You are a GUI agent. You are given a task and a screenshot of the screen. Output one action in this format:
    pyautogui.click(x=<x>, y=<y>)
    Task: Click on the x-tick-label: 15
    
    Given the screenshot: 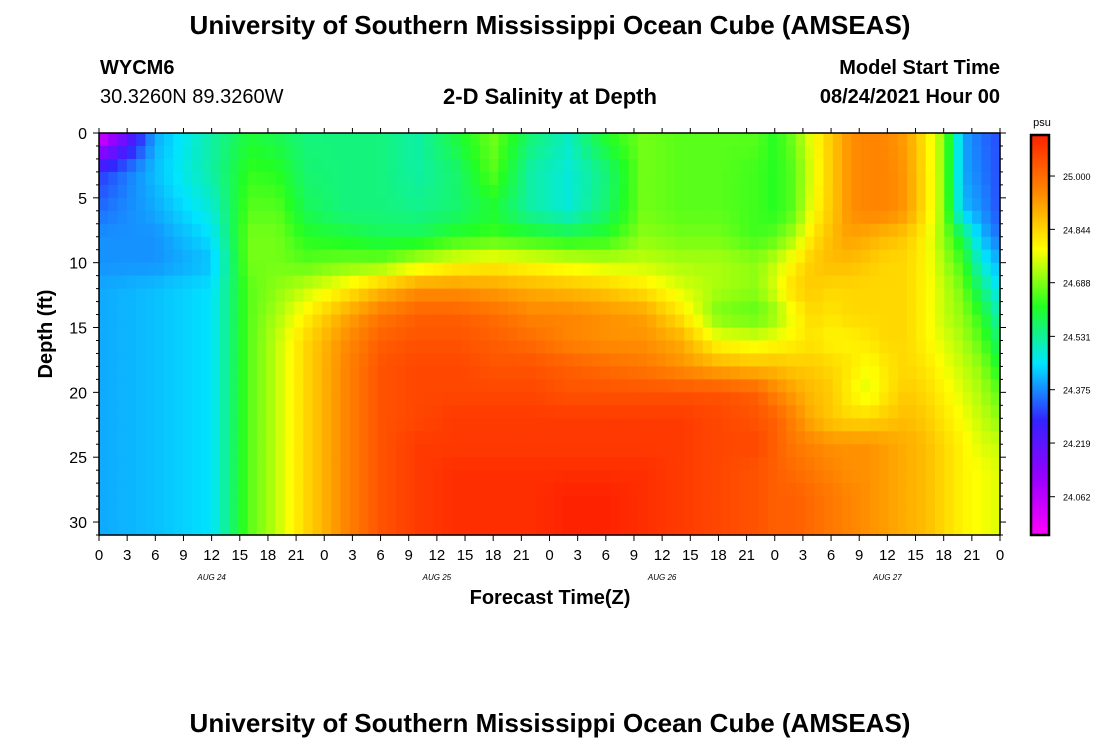 What is the action you would take?
    pyautogui.click(x=239, y=555)
    